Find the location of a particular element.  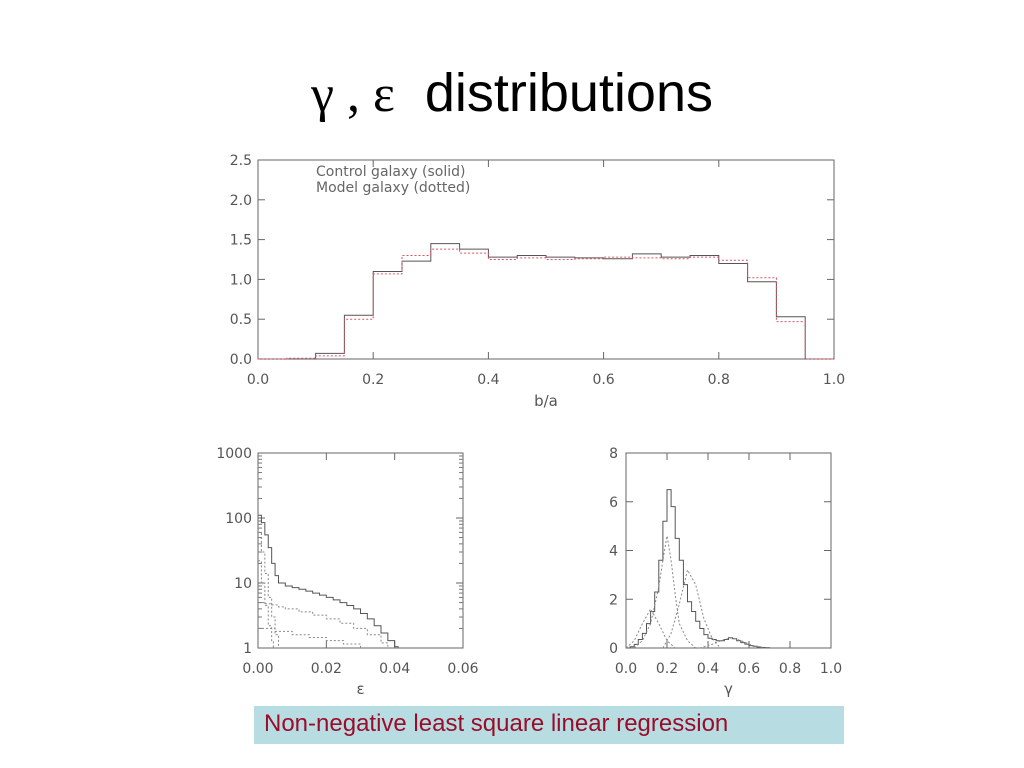

chart2-x-tick-label: 0.00 is located at coordinates (257, 669).